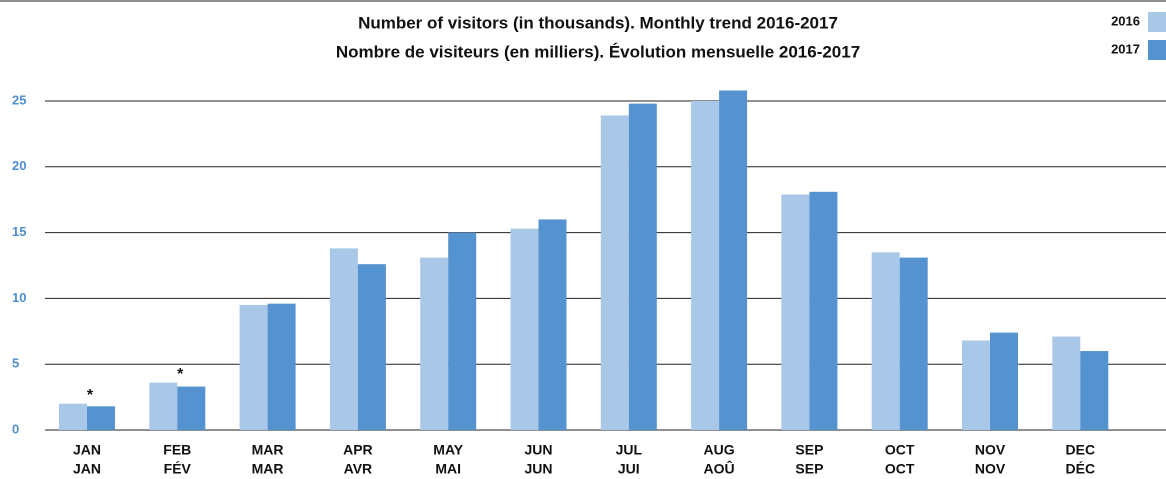  I want to click on y-tick-label: 10, so click(19, 297).